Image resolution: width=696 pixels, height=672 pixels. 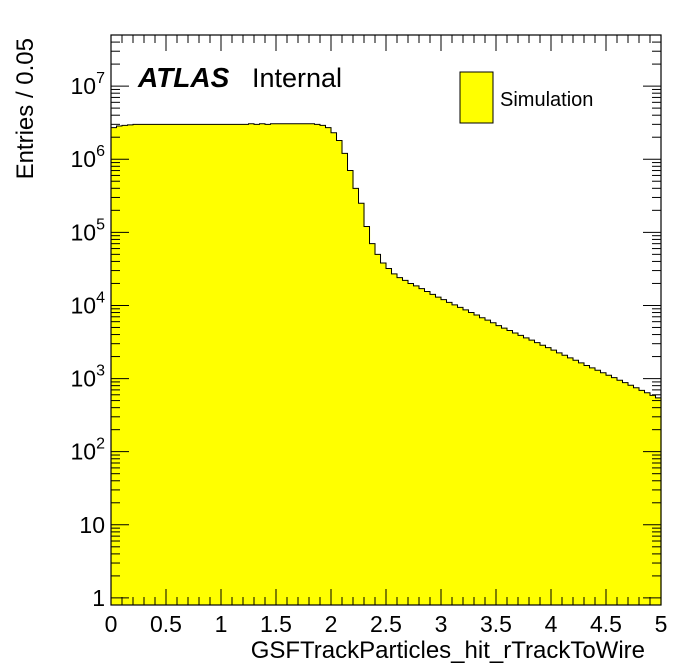 What do you see at coordinates (111, 624) in the screenshot?
I see `x-tick-label: 0` at bounding box center [111, 624].